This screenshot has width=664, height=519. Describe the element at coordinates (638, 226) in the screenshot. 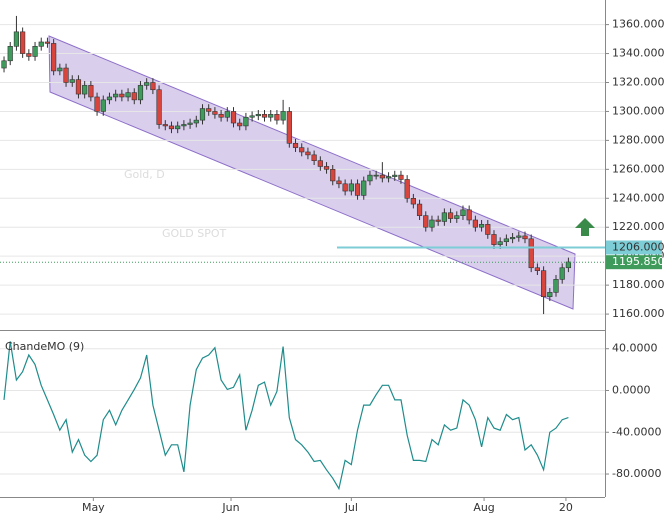

I see `y-tick-label: 1220.000` at that location.